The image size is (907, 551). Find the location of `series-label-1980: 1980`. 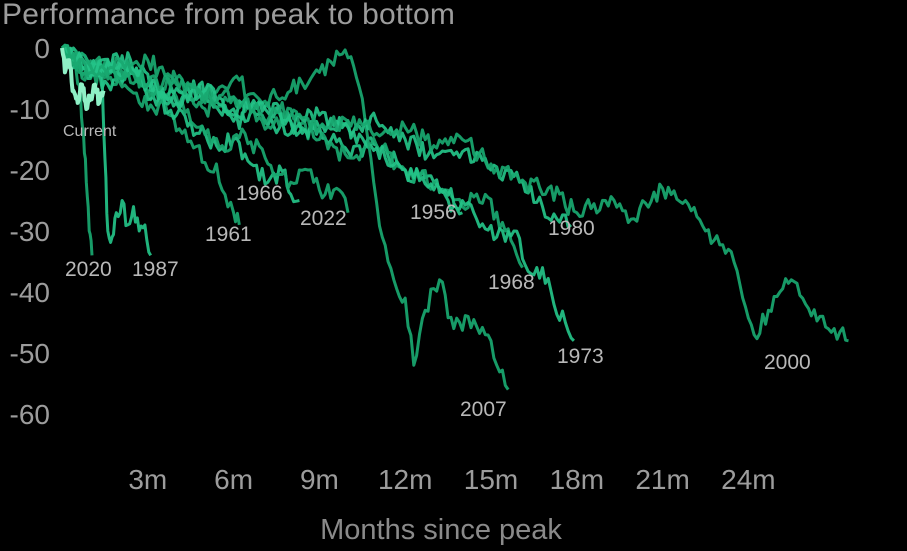

series-label-1980: 1980 is located at coordinates (571, 228).